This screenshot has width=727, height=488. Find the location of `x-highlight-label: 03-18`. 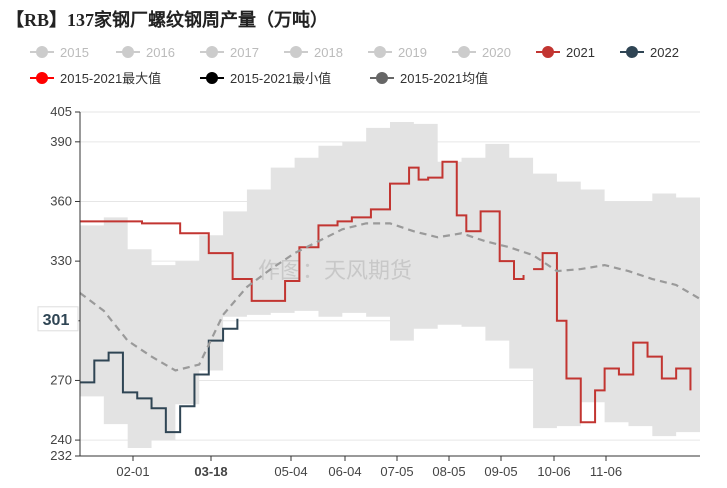

x-highlight-label: 03-18 is located at coordinates (210, 471).